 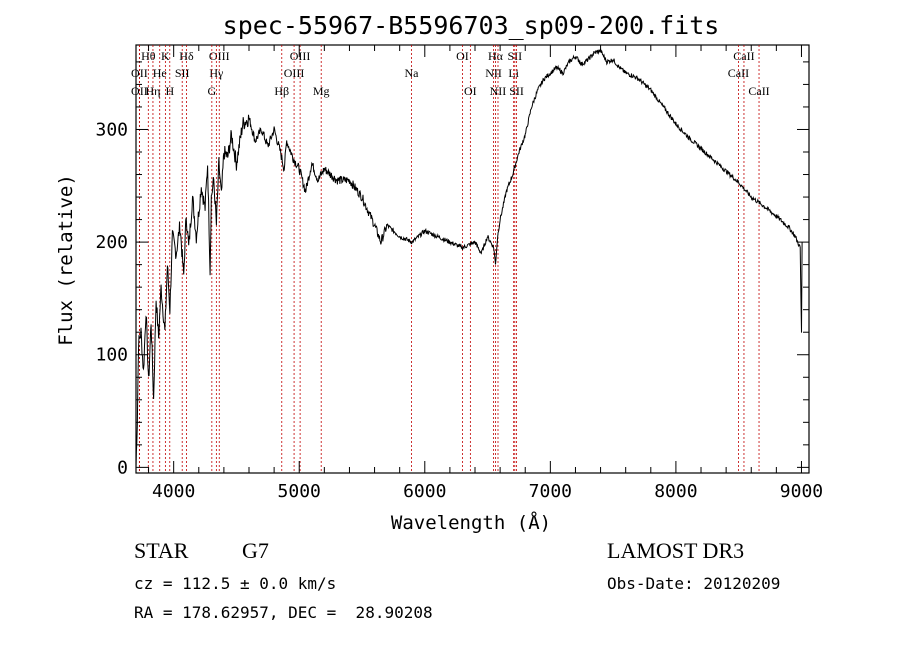 What do you see at coordinates (299, 491) in the screenshot?
I see `x-tick-label: 5000` at bounding box center [299, 491].